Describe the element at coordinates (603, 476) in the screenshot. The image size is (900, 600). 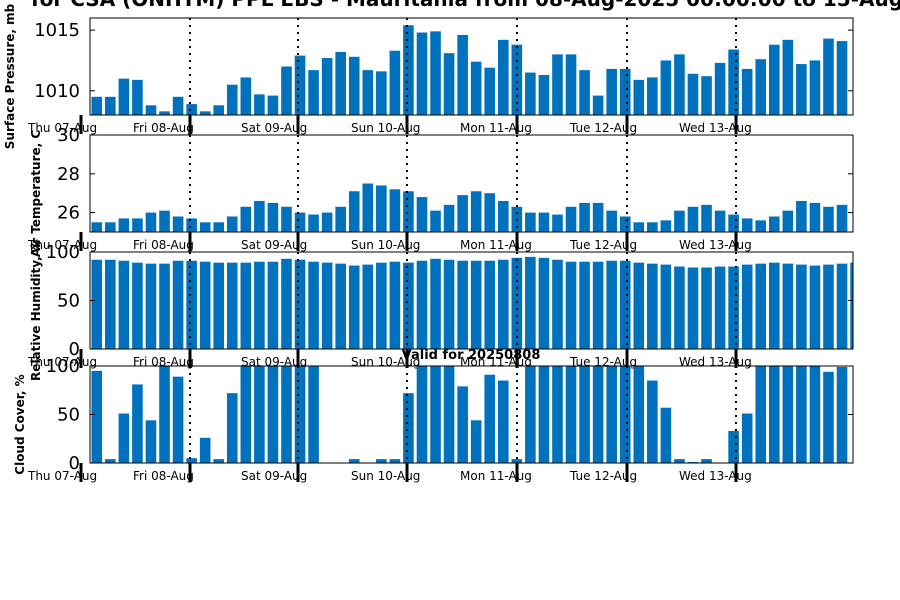
I see `x-day-label: Tue 12-Aug` at that location.